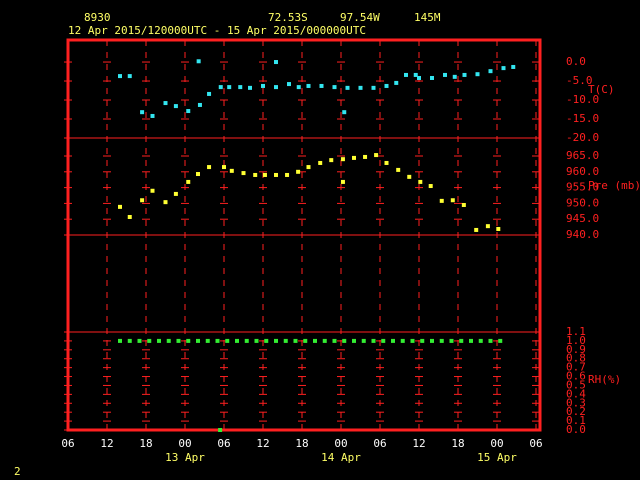  Describe the element at coordinates (604, 379) in the screenshot. I see `y-axis-label: RH(%)` at that location.